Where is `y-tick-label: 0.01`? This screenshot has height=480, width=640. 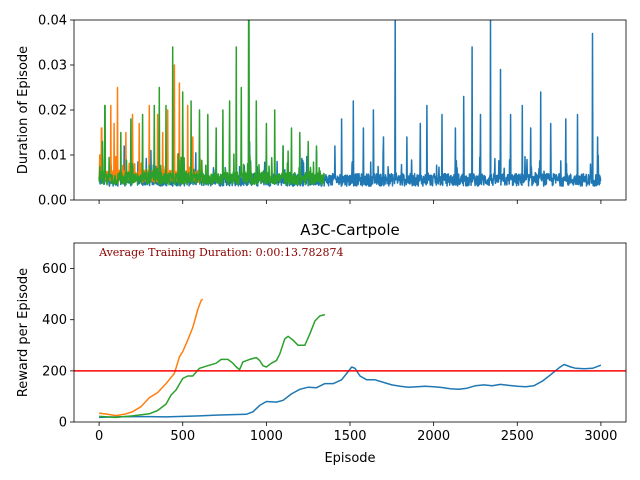
y-tick-label: 0.01 is located at coordinates (52, 156).